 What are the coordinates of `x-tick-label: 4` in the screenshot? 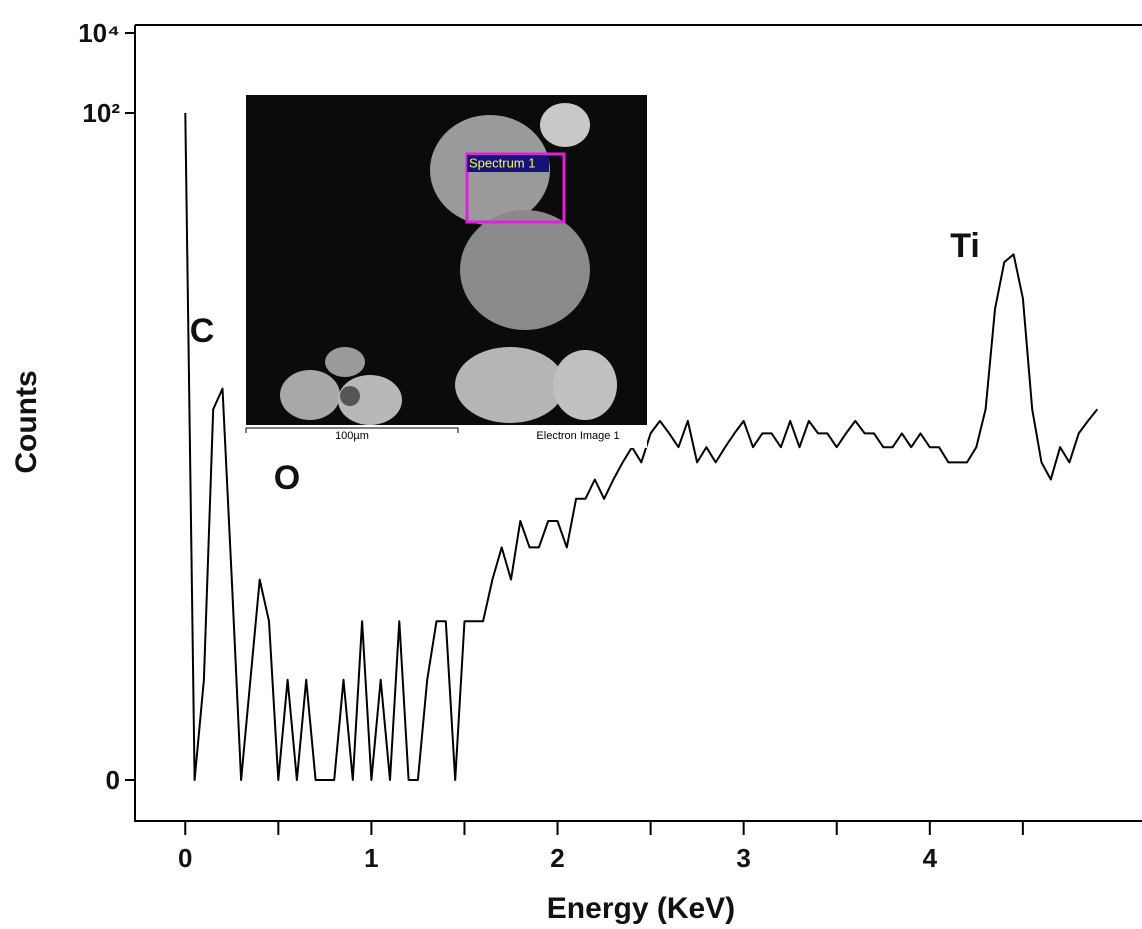 It's located at (930, 858).